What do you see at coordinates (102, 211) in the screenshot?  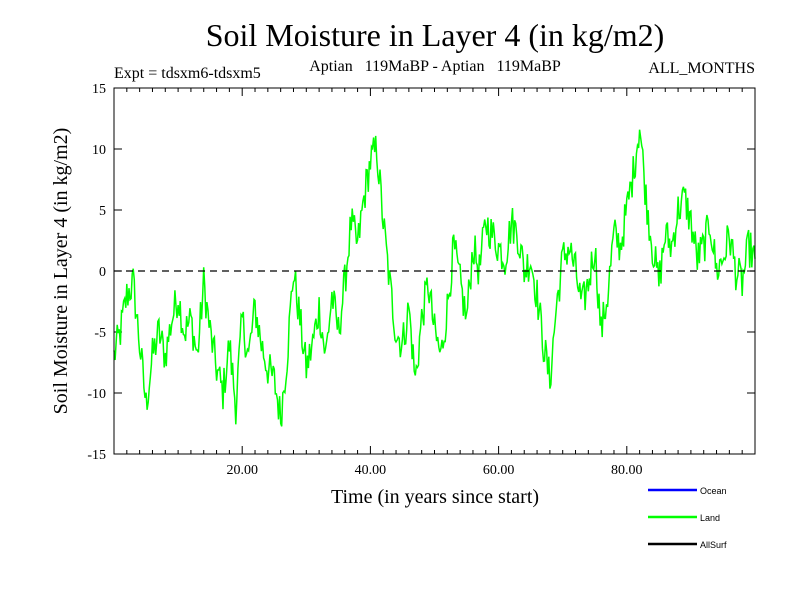 I see `y-tick-label: 5` at bounding box center [102, 211].